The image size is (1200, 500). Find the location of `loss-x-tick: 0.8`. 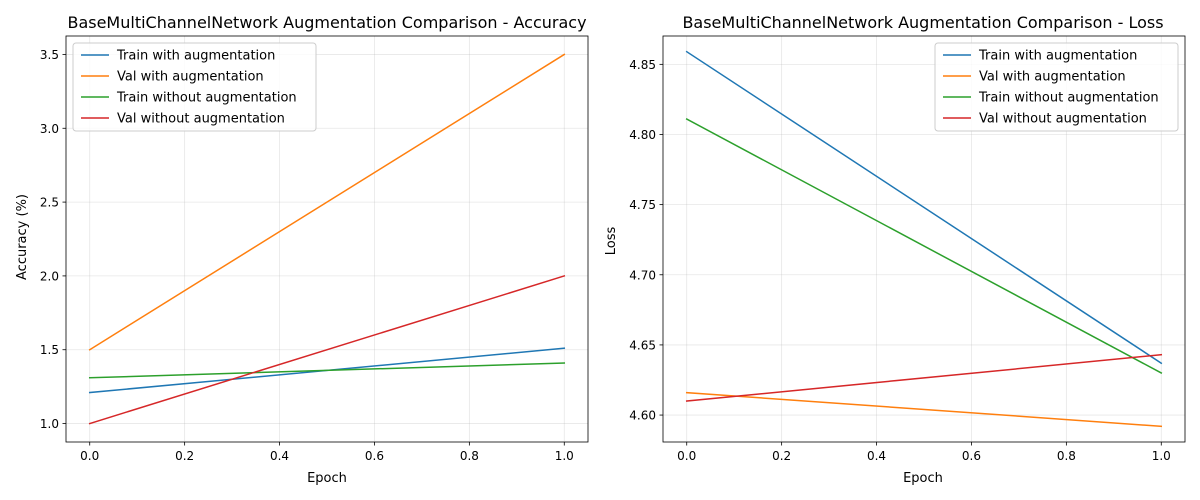

loss-x-tick: 0.8 is located at coordinates (1066, 452).